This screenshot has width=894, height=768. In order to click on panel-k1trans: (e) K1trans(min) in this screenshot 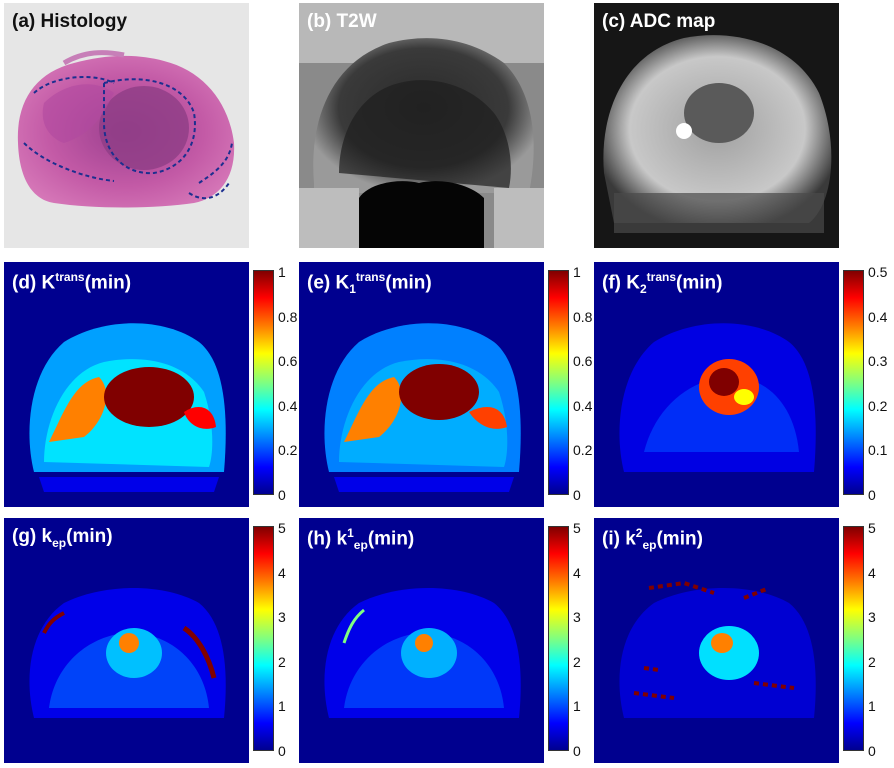, I will do `click(421, 384)`.